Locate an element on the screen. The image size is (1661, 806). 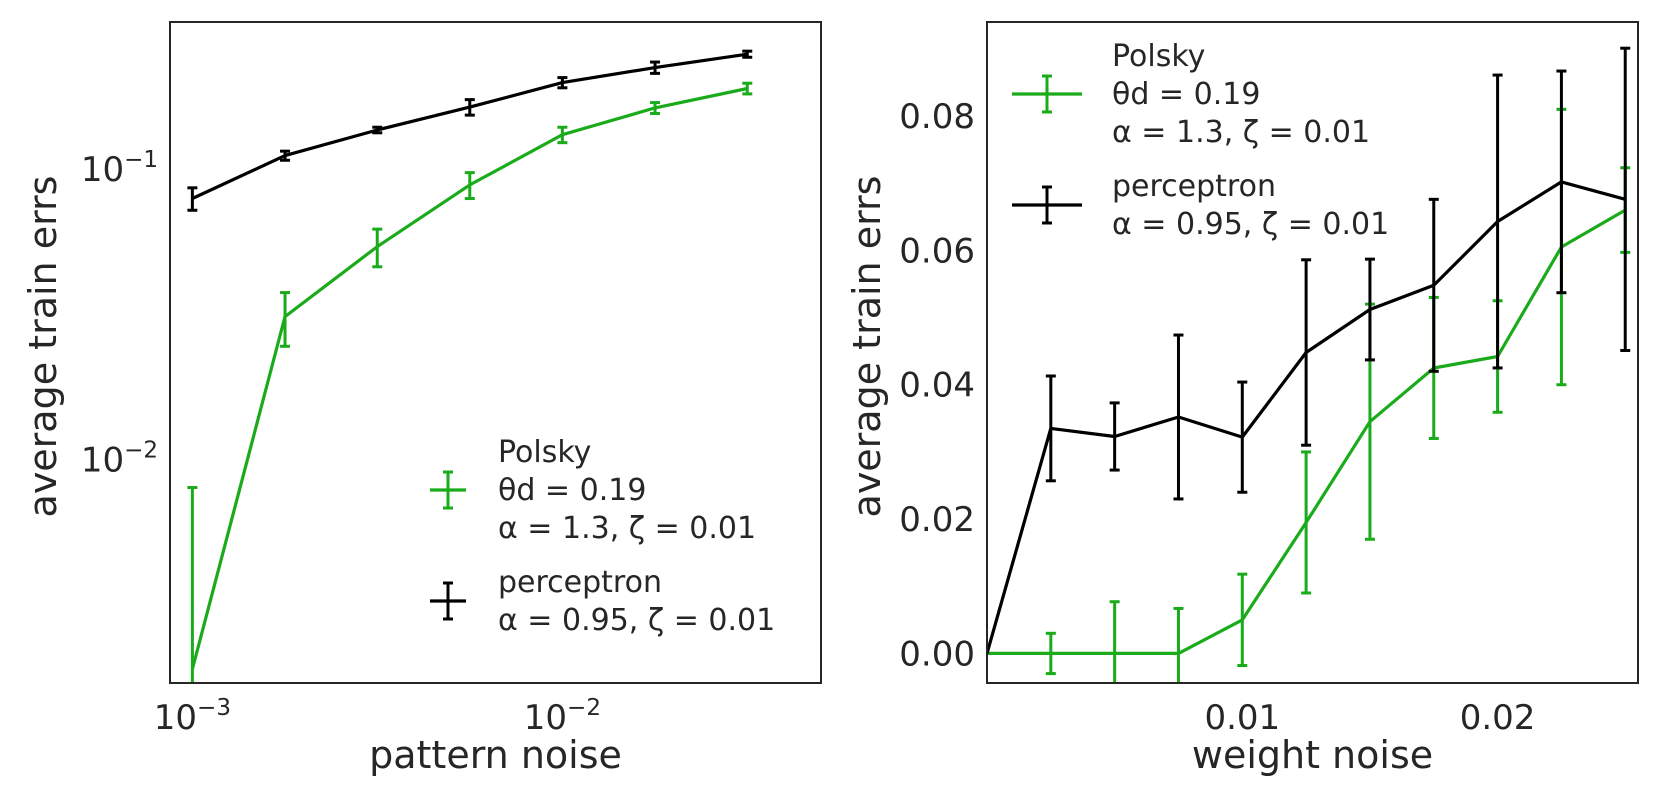
y-tick-label: 0.08 is located at coordinates (937, 117).